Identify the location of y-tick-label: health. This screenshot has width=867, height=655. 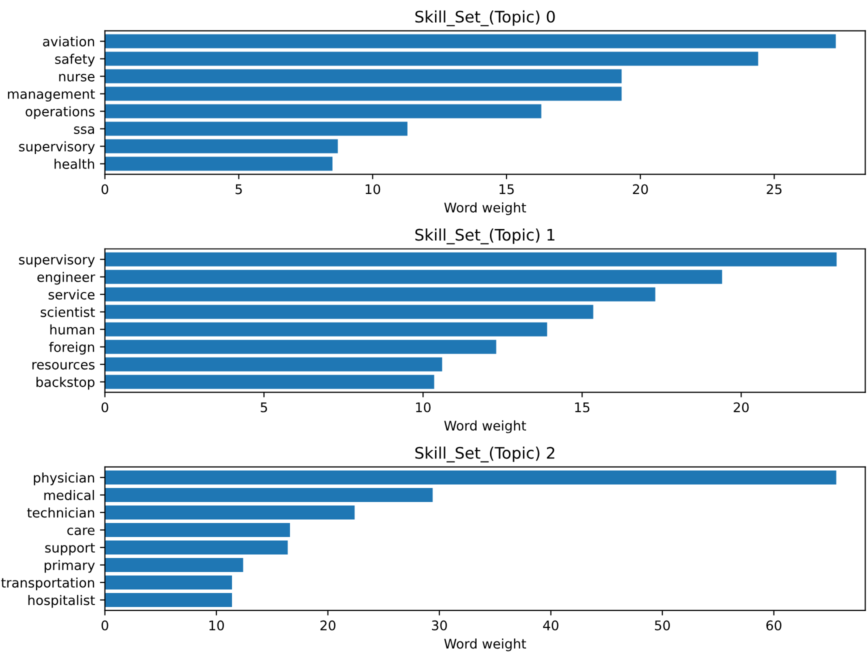
(74, 163).